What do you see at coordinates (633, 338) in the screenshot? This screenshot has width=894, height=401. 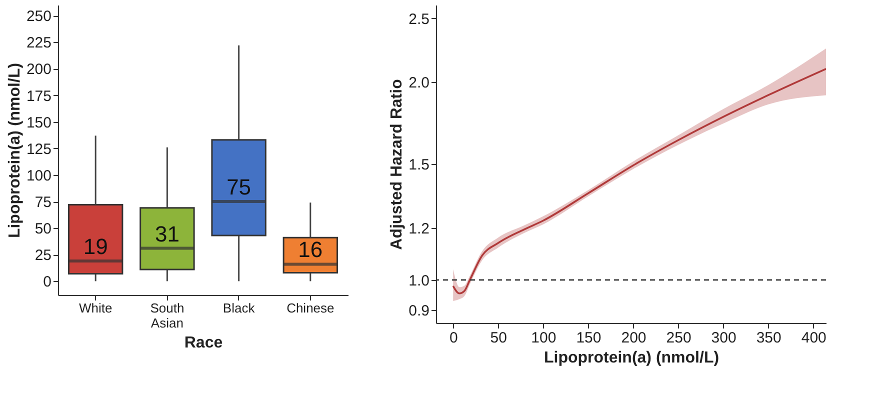 I see `x-tick-label: 200` at bounding box center [633, 338].